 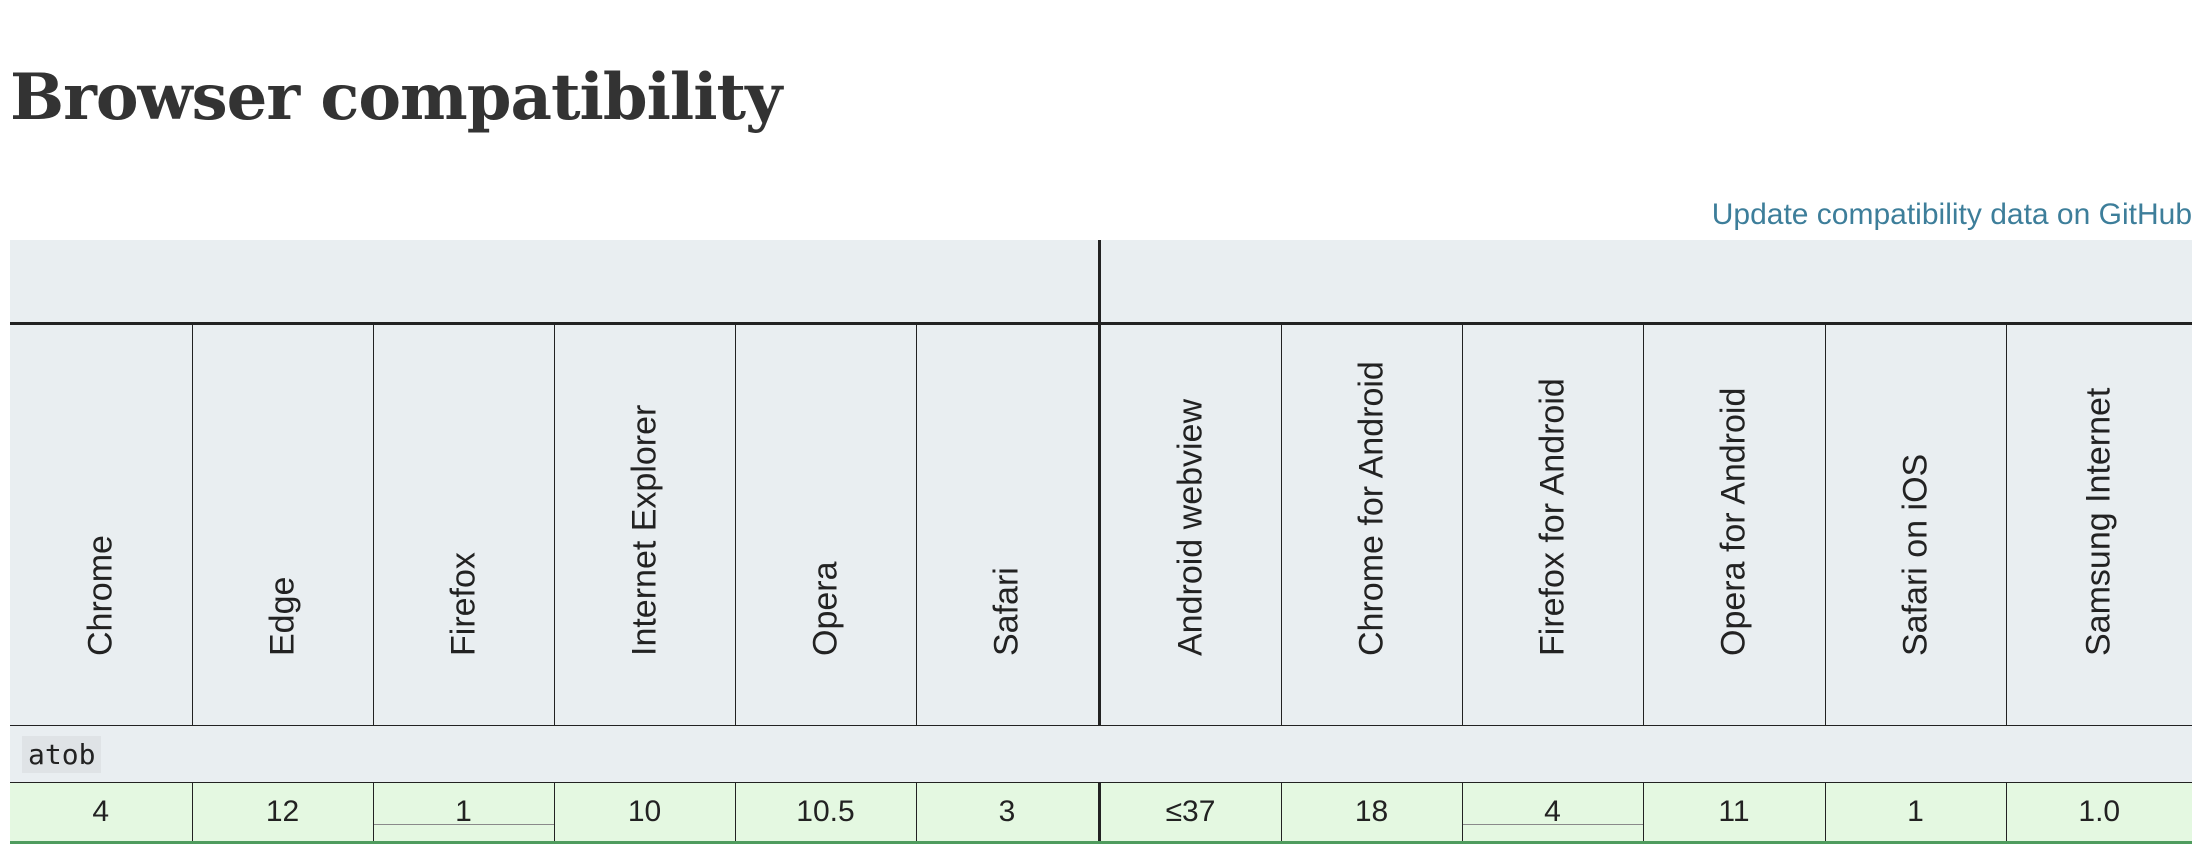 I want to click on browser-header-edge: Edge, so click(x=283, y=524).